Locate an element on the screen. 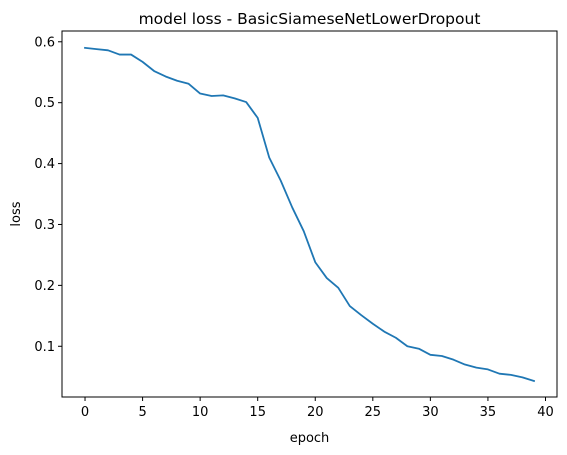  y-axis-ticks: 0.1 0.2 0.3 0.4 0.5 0.6 is located at coordinates (48, 195).